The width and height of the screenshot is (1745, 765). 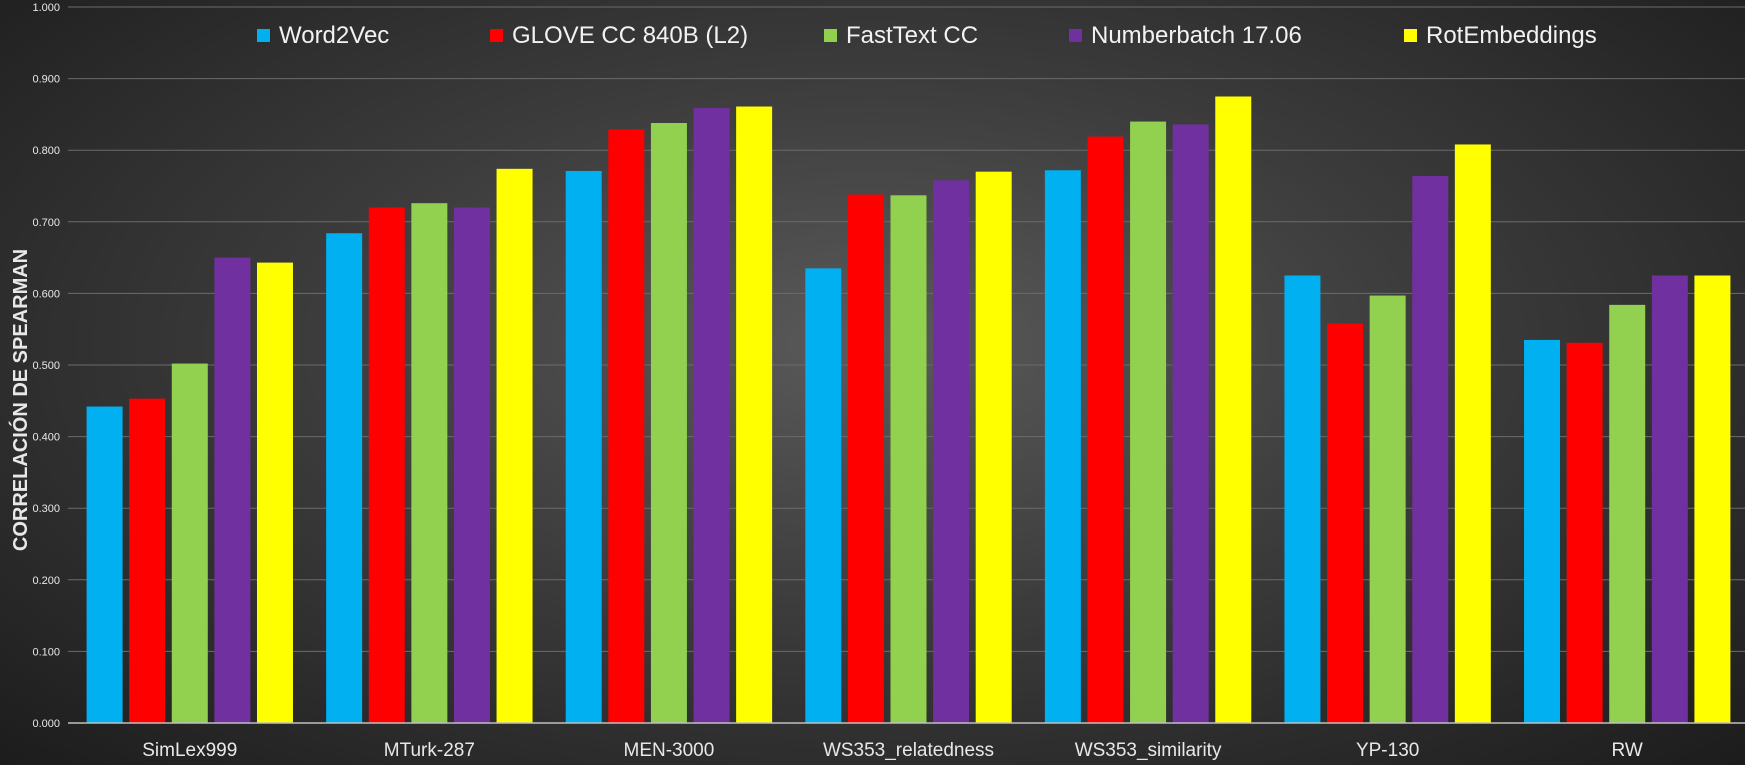 What do you see at coordinates (46, 80) in the screenshot?
I see `y-tick-label: 0.900` at bounding box center [46, 80].